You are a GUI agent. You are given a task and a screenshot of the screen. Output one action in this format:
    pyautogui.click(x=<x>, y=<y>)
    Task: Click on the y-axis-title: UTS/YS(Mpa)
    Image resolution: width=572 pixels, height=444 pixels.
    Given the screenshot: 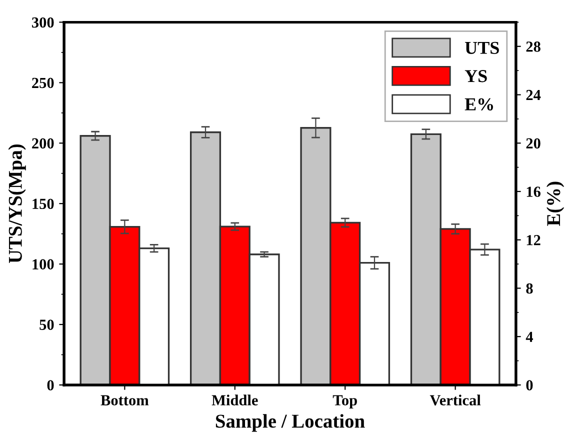 What is the action you would take?
    pyautogui.click(x=17, y=204)
    